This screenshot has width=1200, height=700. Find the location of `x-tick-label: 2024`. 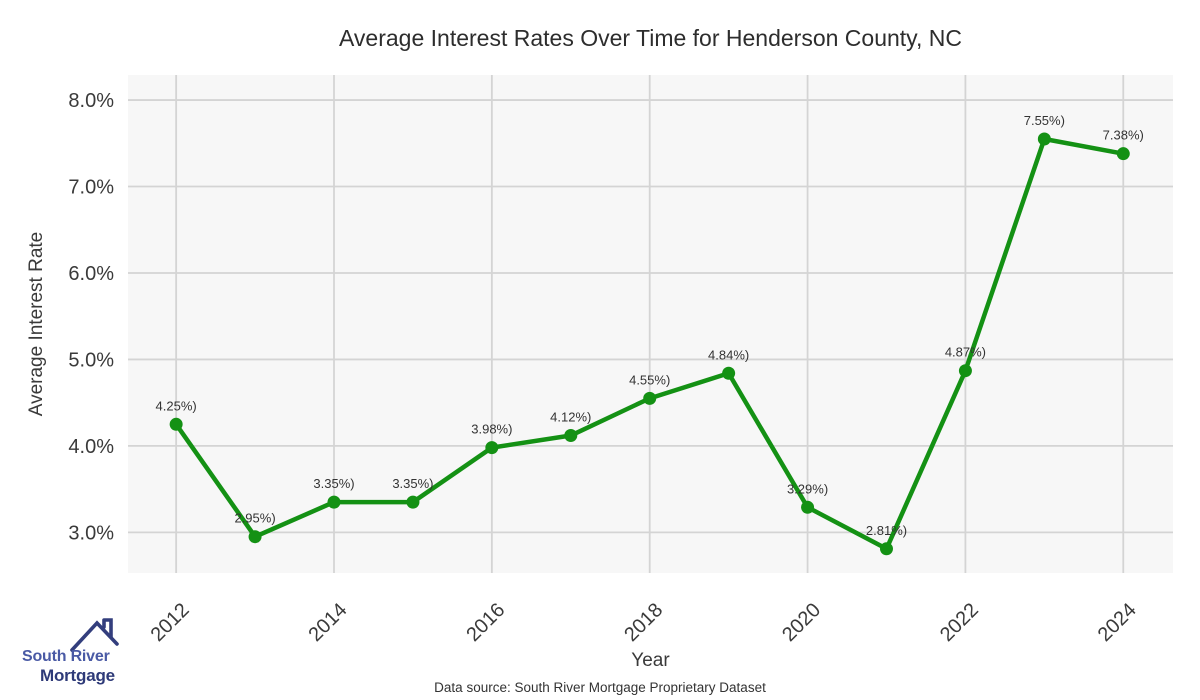

x-tick-label: 2024 is located at coordinates (1117, 622).